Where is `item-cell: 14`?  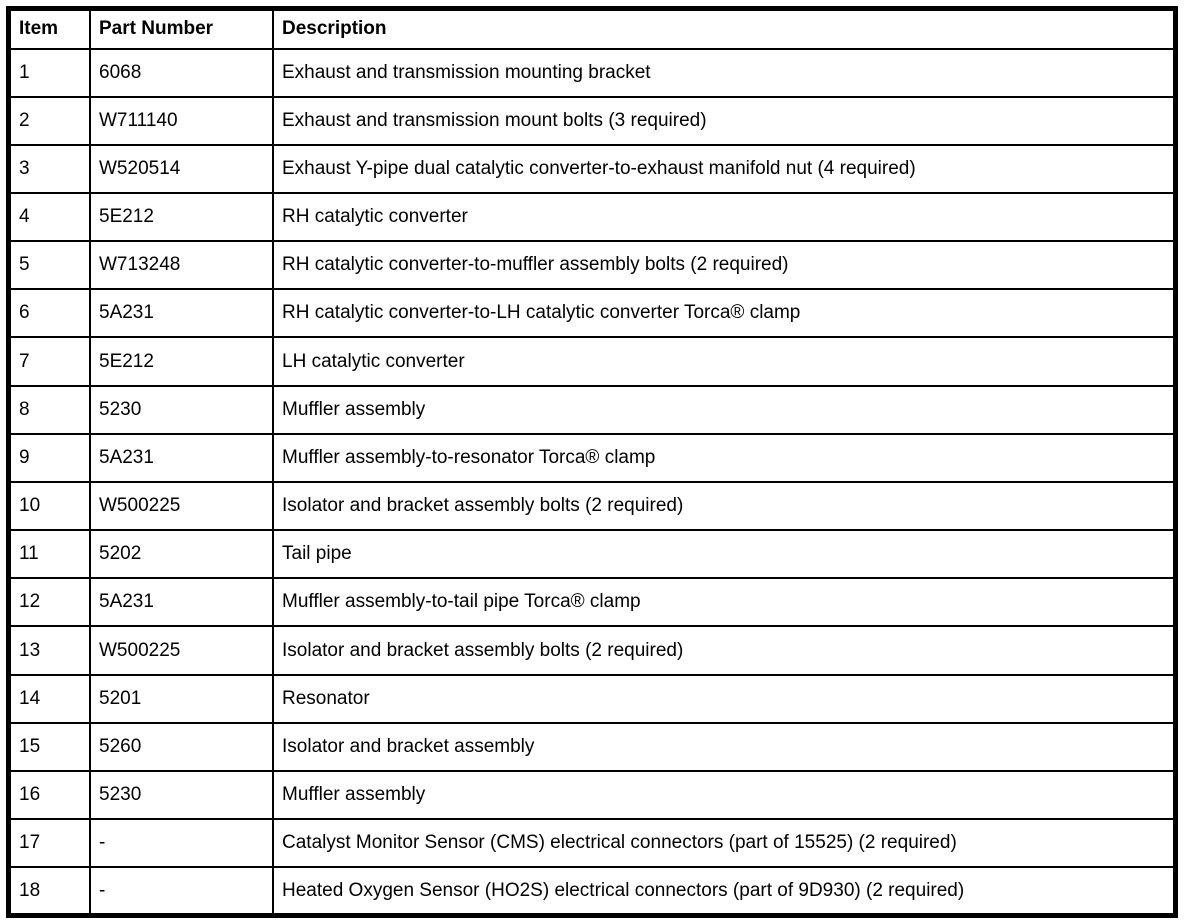
item-cell: 14 is located at coordinates (49, 698).